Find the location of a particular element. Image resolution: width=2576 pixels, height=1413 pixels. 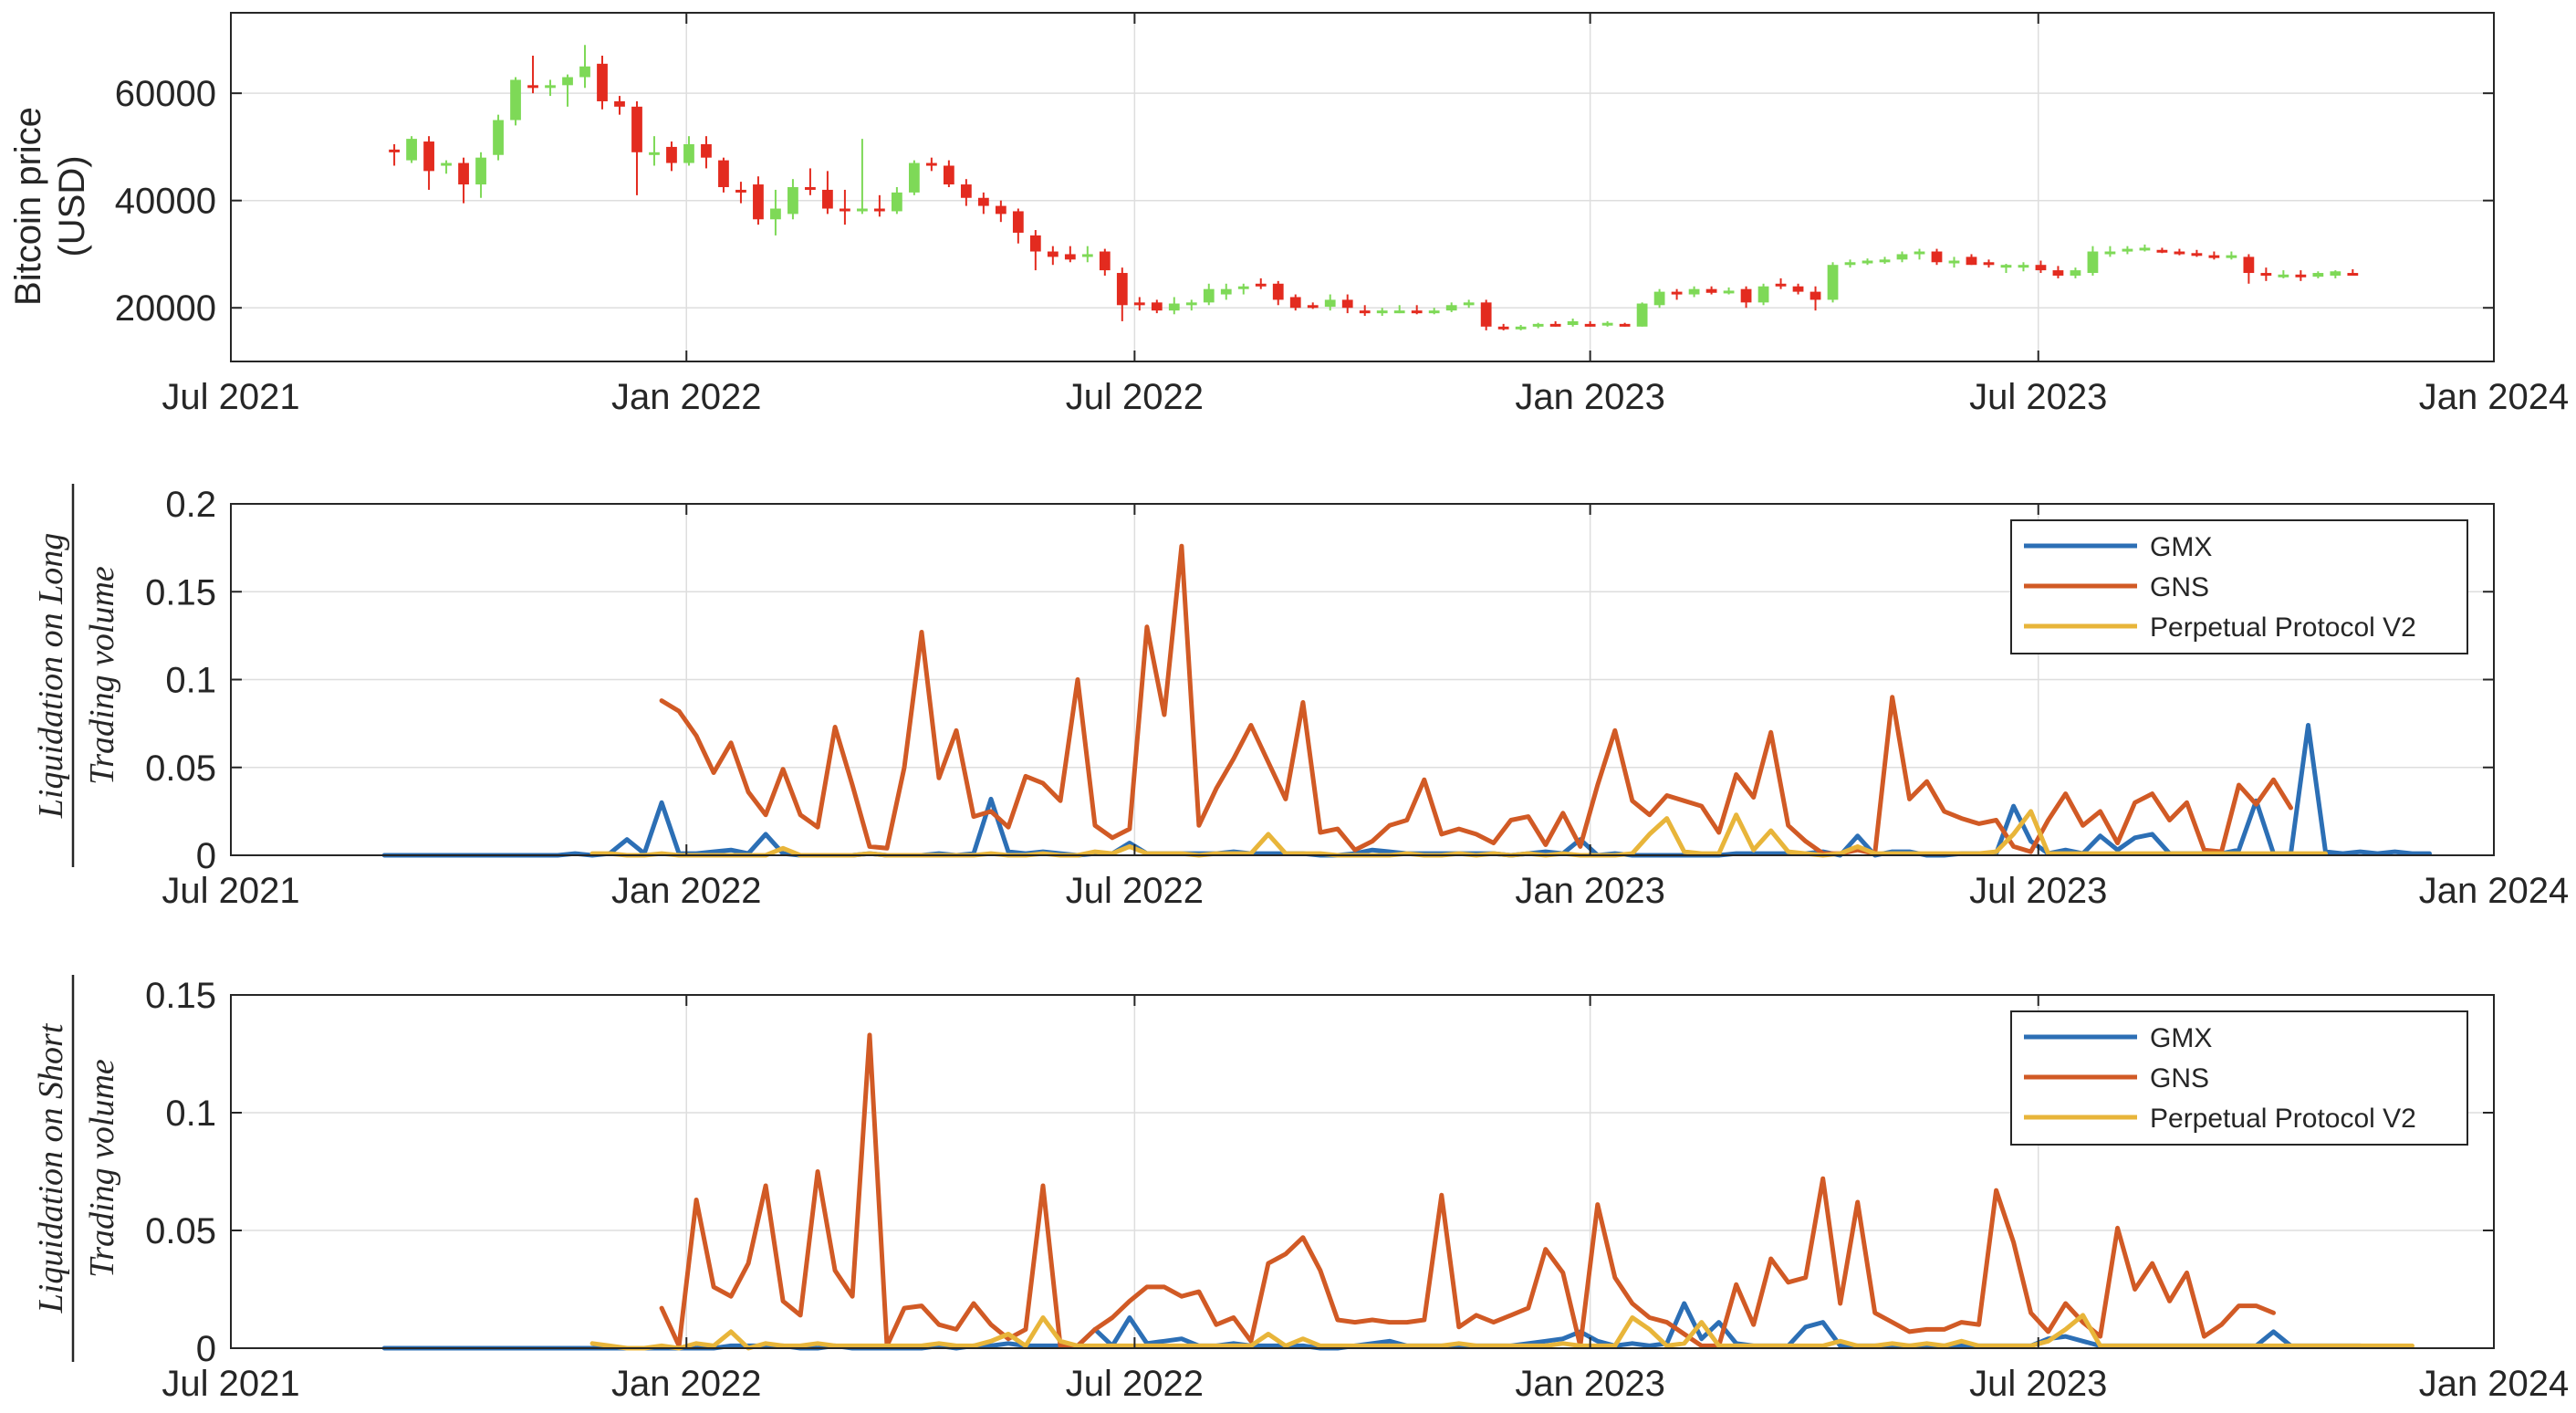

y-tick-label: 0.1 is located at coordinates (190, 681).